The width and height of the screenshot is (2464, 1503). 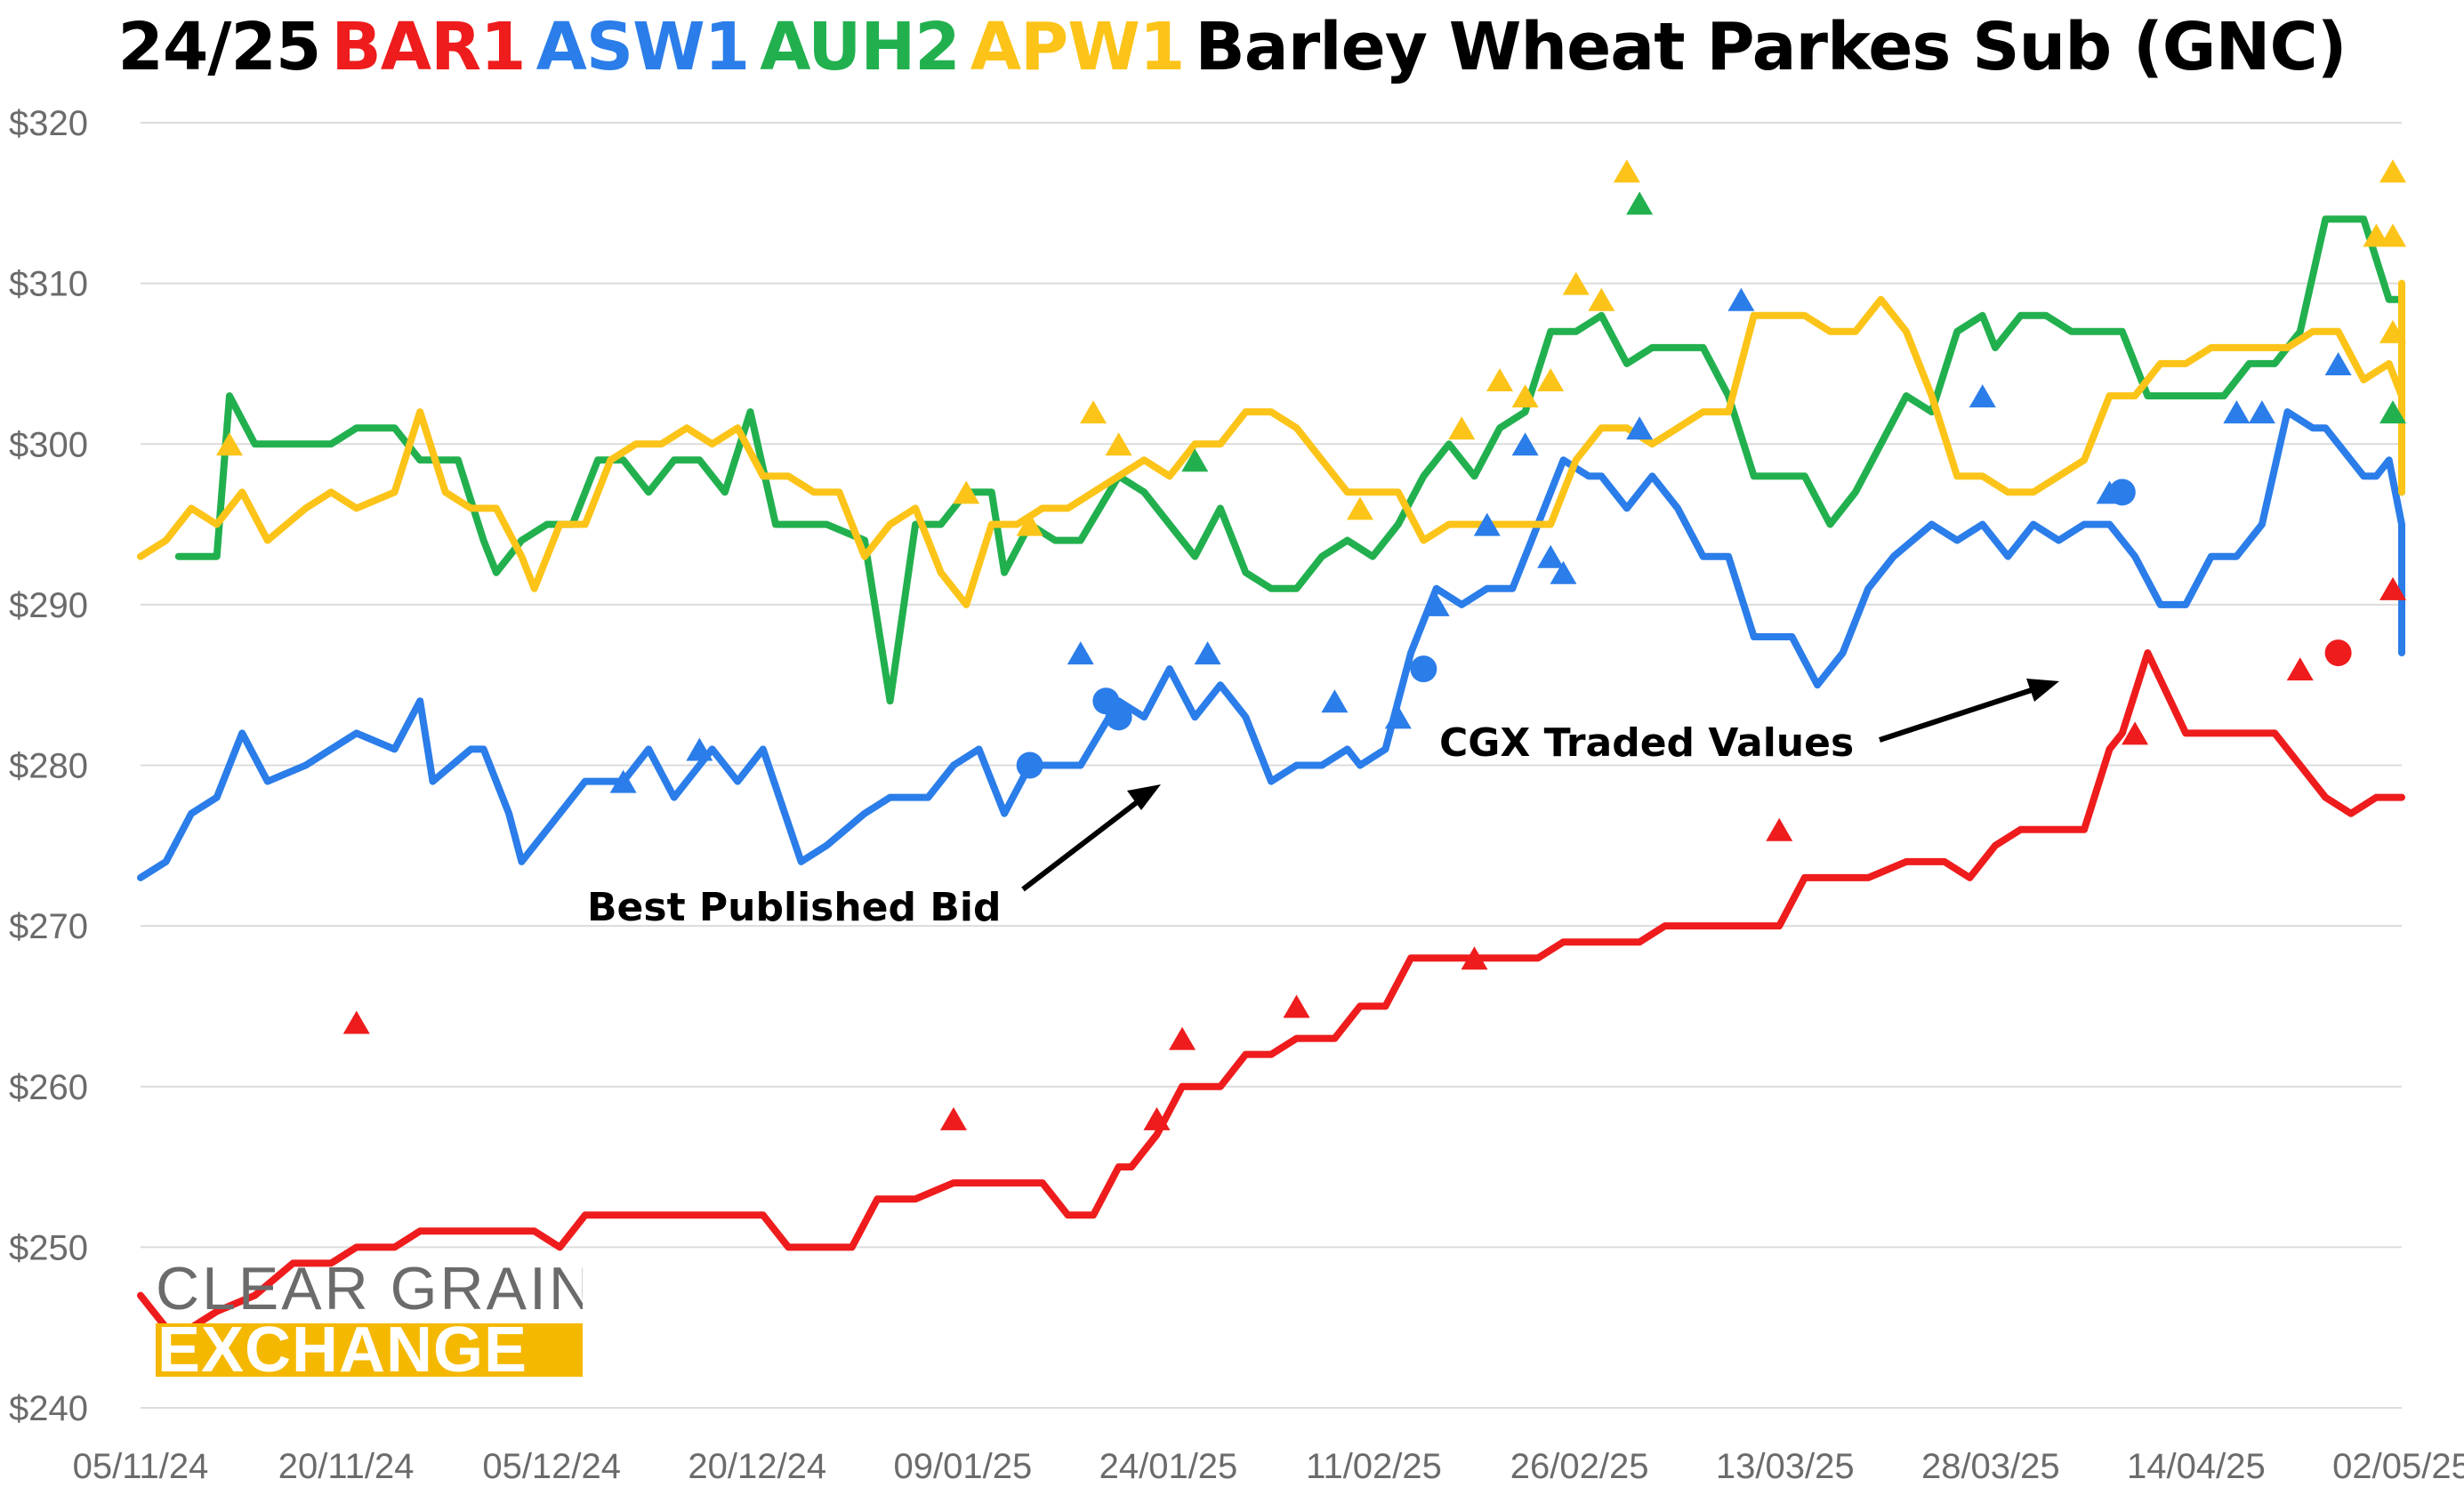 I want to click on x-tick-label: 11/02/25, so click(x=1374, y=1466).